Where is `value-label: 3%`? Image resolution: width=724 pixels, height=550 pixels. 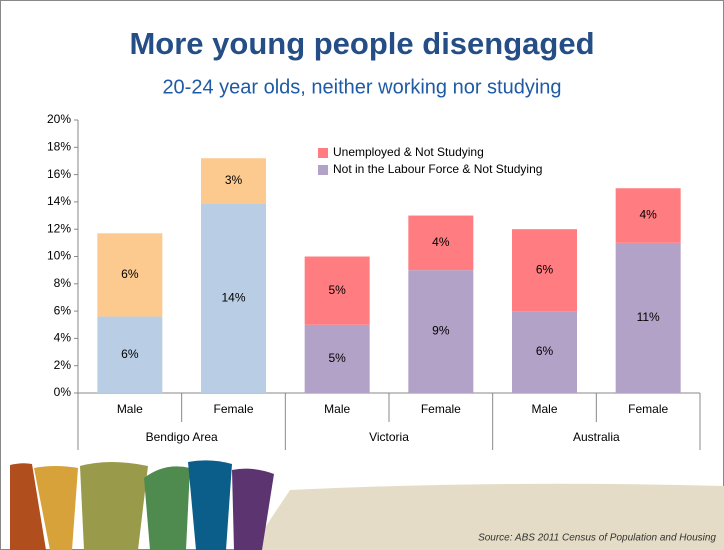 value-label: 3% is located at coordinates (234, 180).